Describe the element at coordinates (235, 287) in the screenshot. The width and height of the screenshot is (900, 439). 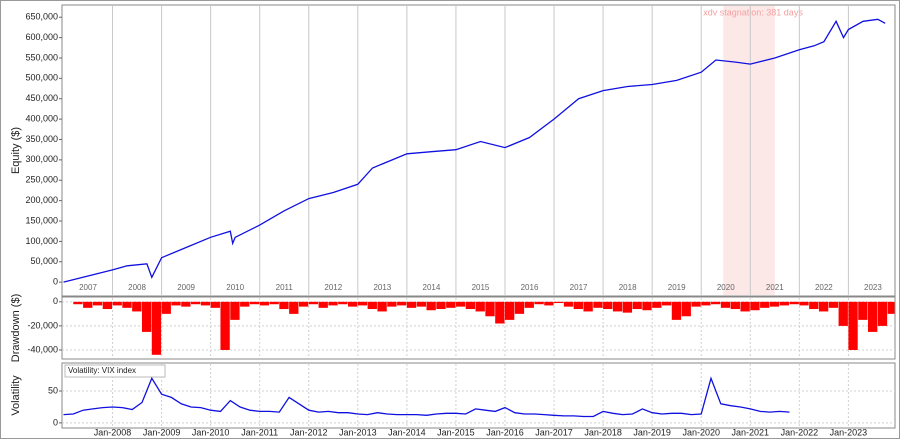
I see `x-tick-label: 2010` at that location.